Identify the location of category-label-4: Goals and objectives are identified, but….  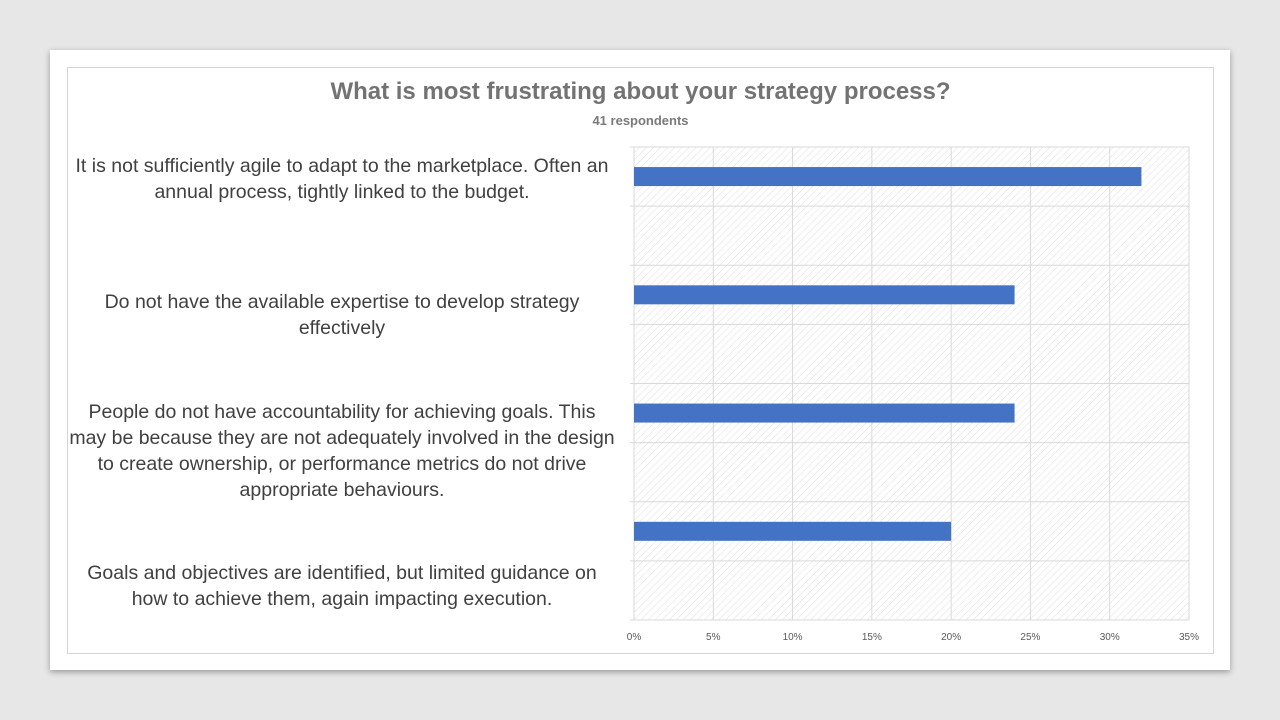
(342, 586).